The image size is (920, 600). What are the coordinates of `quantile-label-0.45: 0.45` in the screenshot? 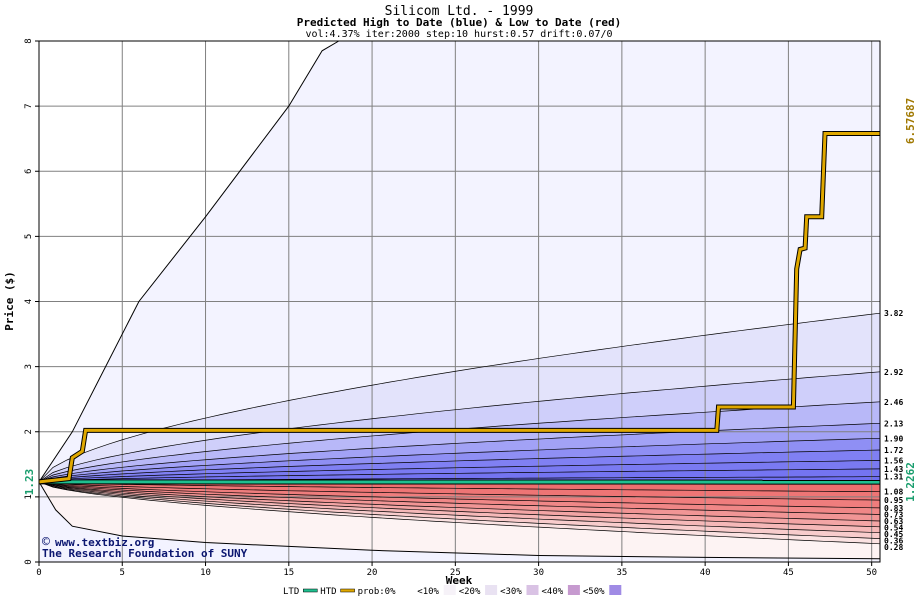 It's located at (893, 534).